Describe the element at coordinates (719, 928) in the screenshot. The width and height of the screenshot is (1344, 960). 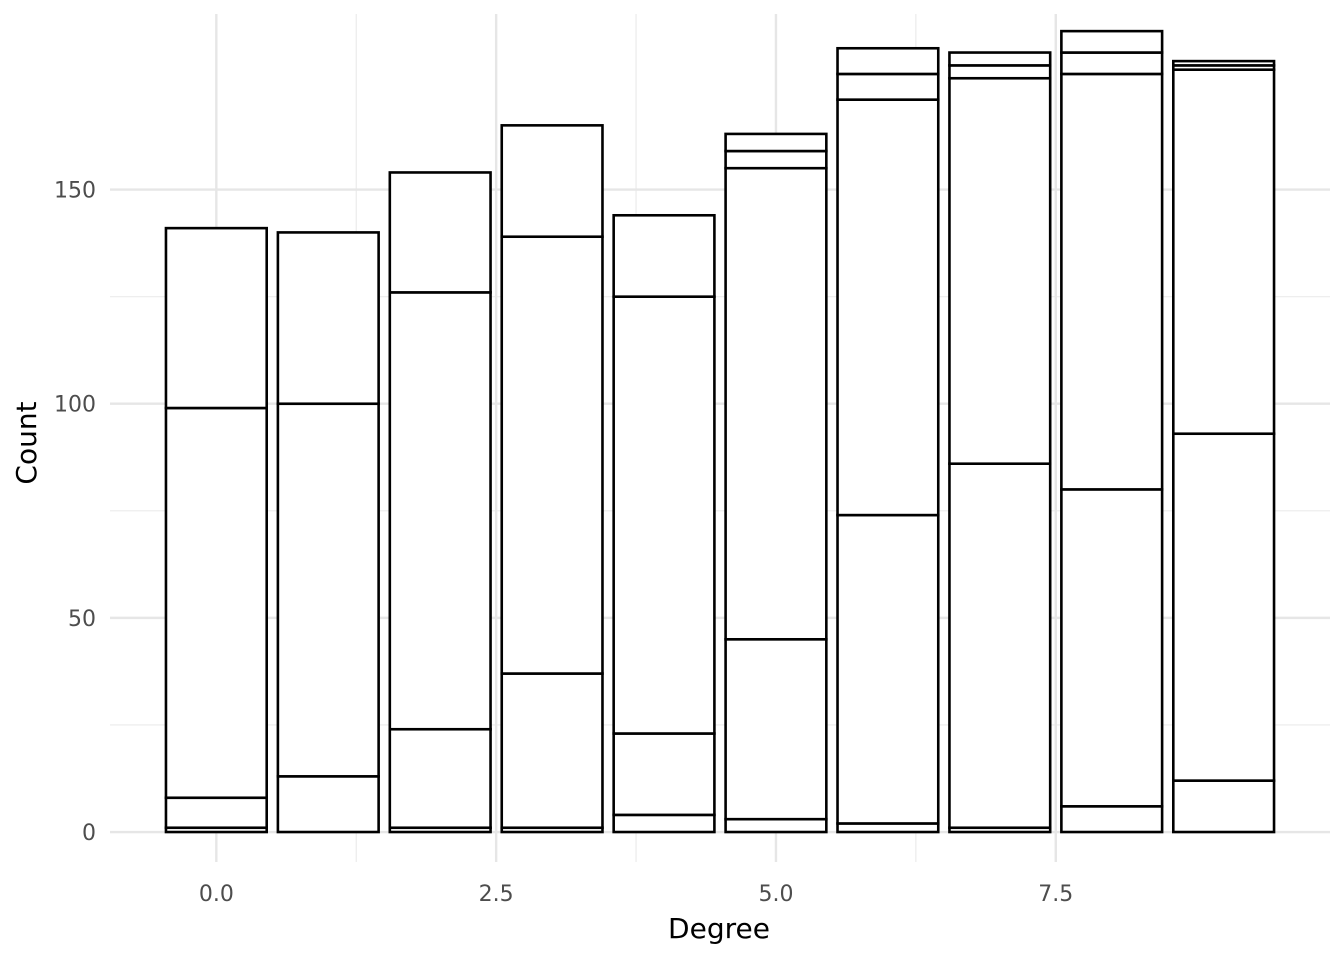
I see `x-axis-title: Degree` at that location.